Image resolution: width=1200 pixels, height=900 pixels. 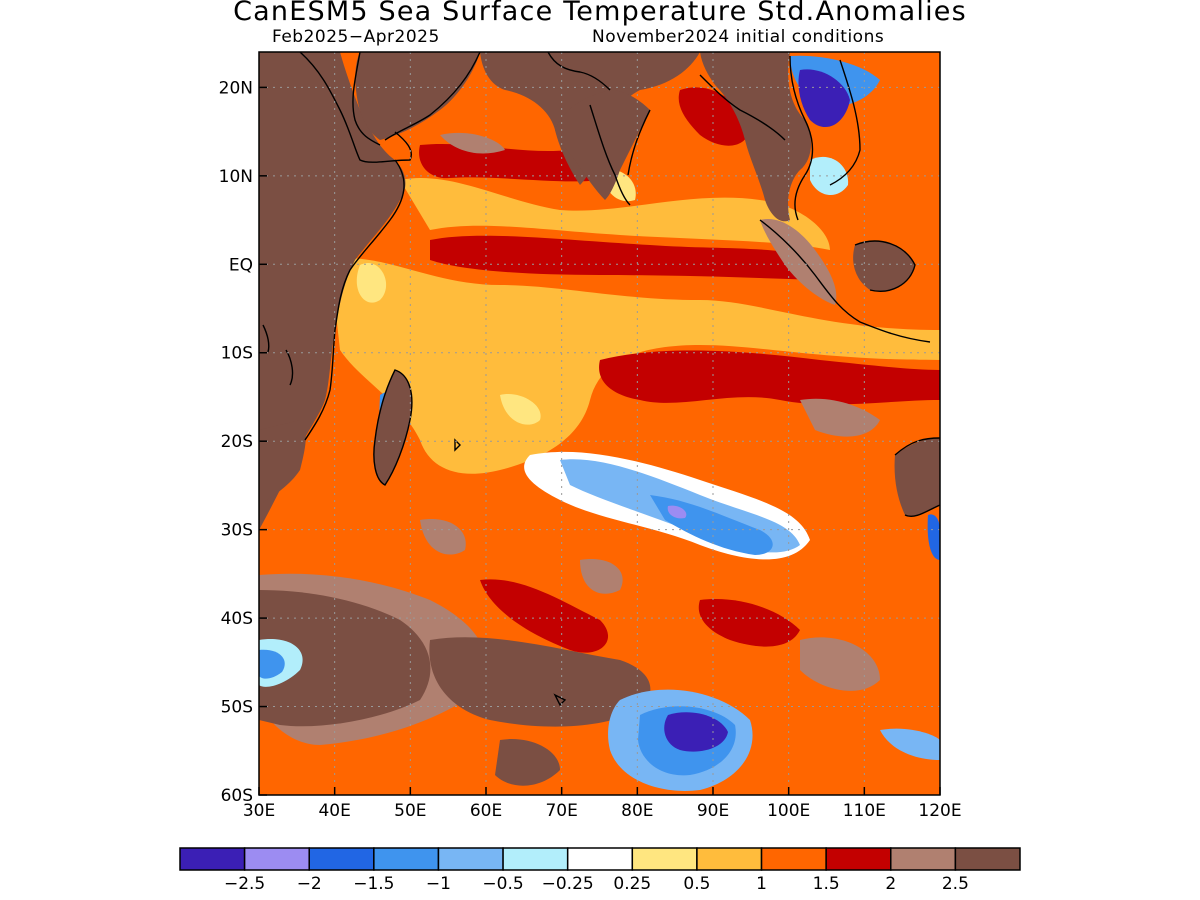 I want to click on lat-tick-label: 40S, so click(x=237, y=619).